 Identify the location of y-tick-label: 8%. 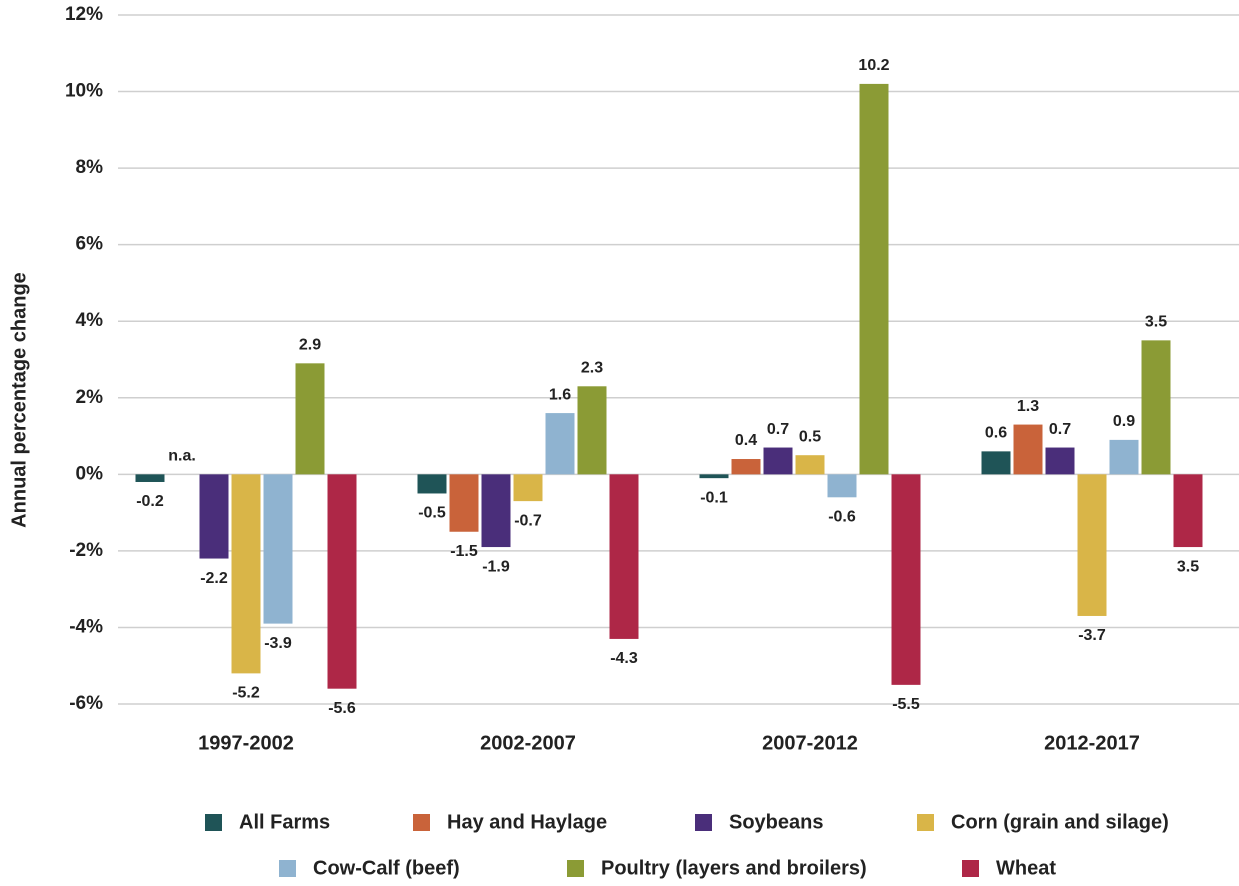
(90, 167).